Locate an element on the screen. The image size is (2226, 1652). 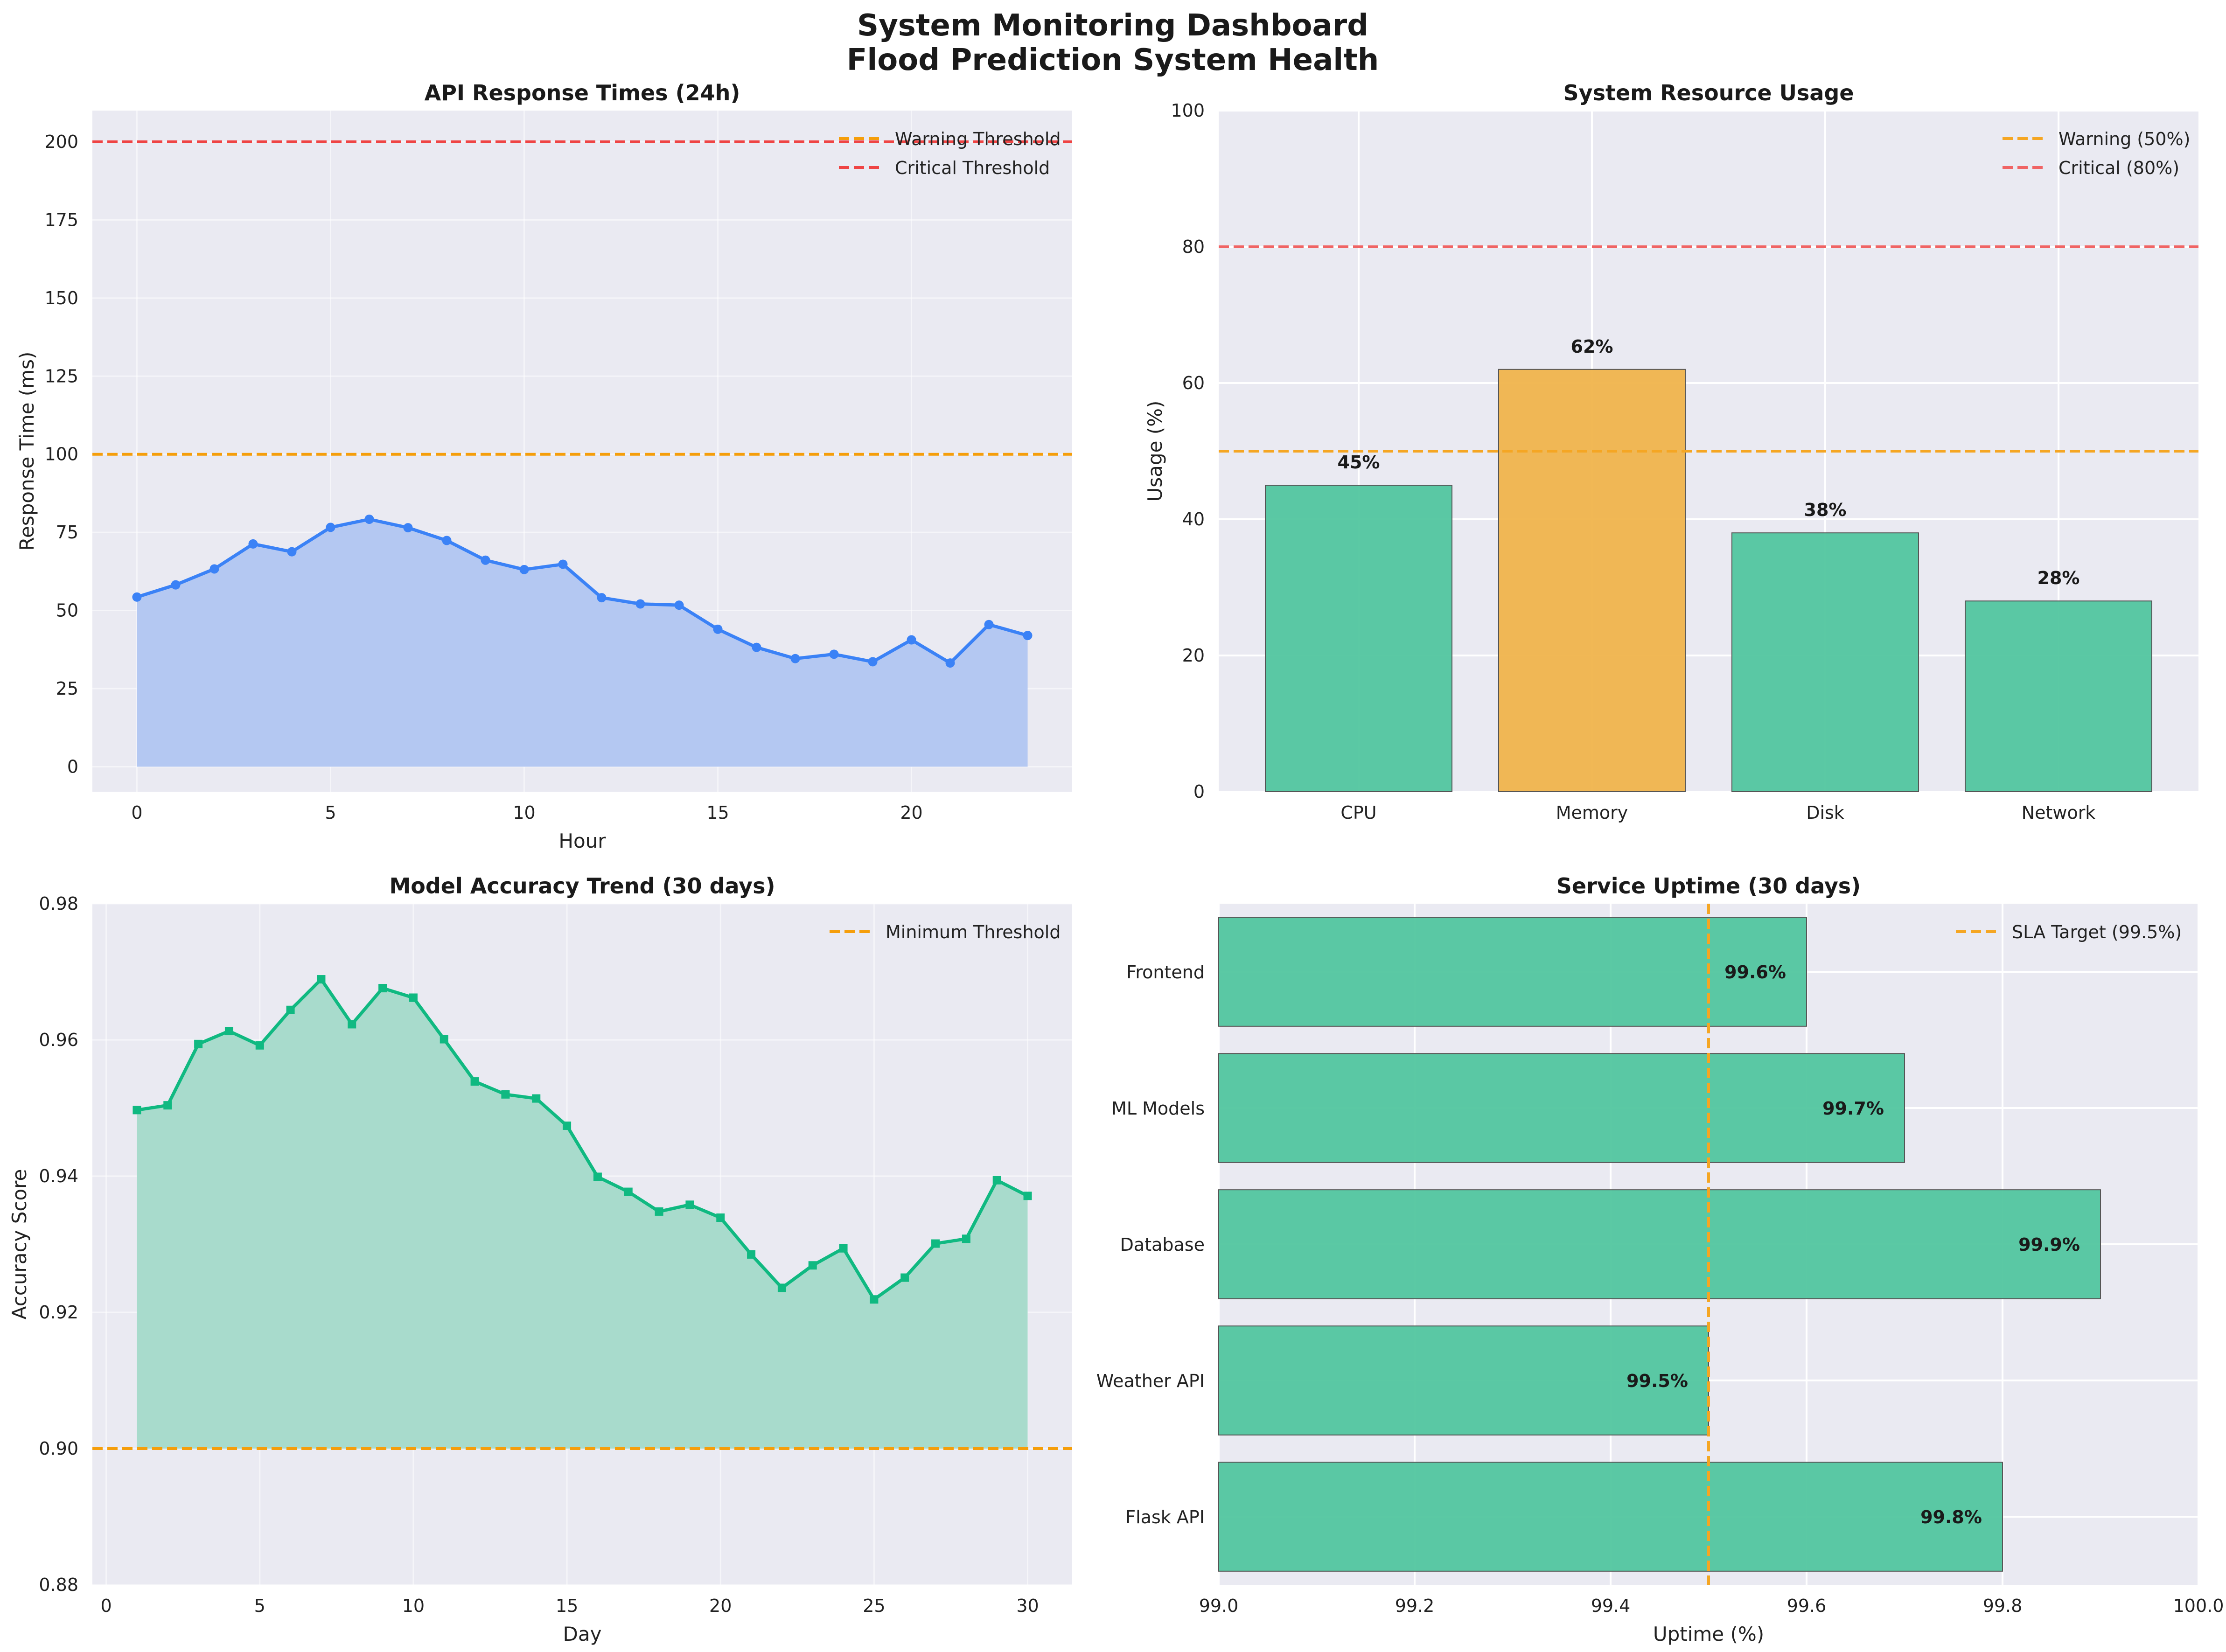
y-tick-label: 200 is located at coordinates (61, 142).